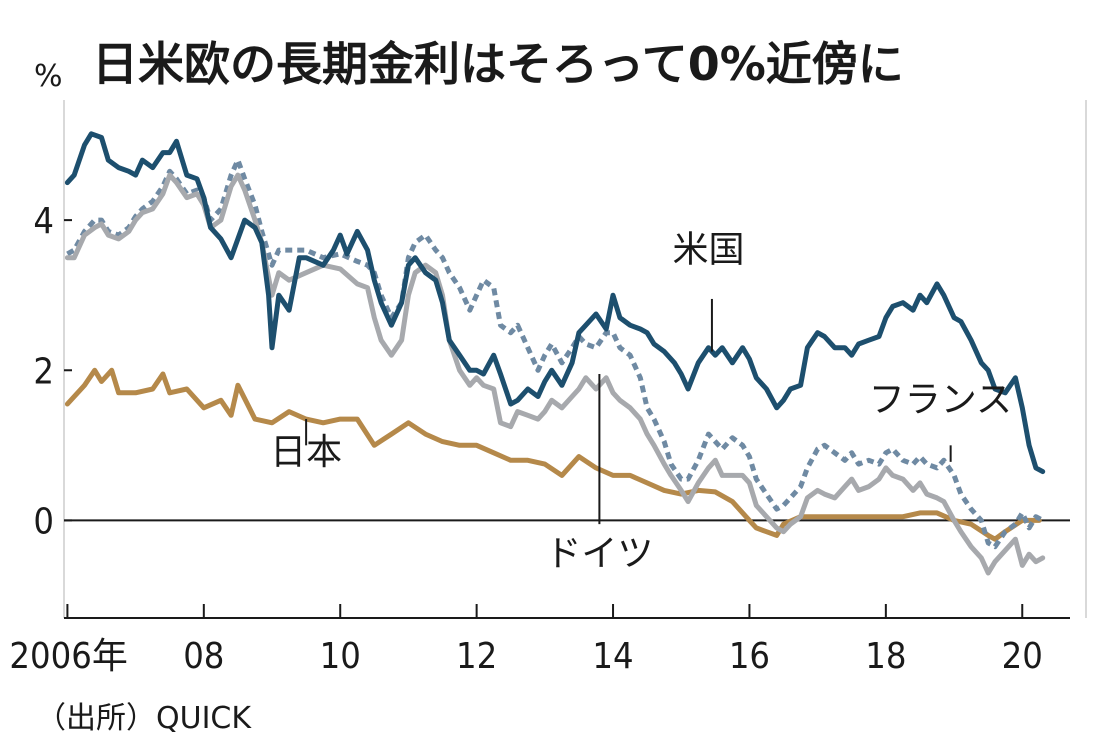  I want to click on series-label-0: 日本, so click(306, 452).